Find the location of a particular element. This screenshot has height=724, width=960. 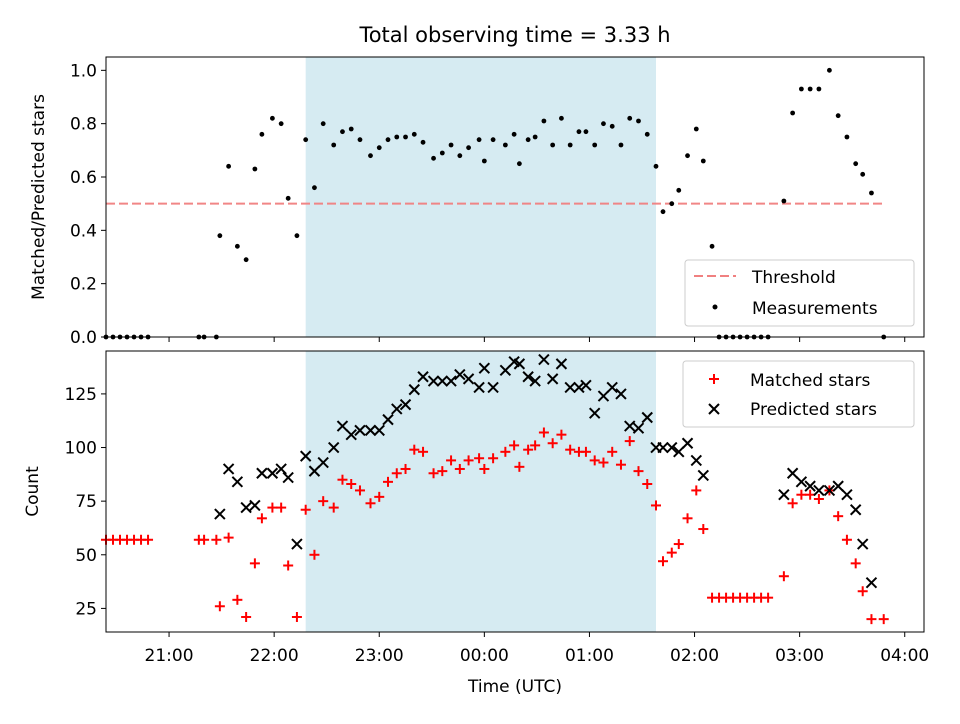

x-tick-label: 01:00 is located at coordinates (589, 656).